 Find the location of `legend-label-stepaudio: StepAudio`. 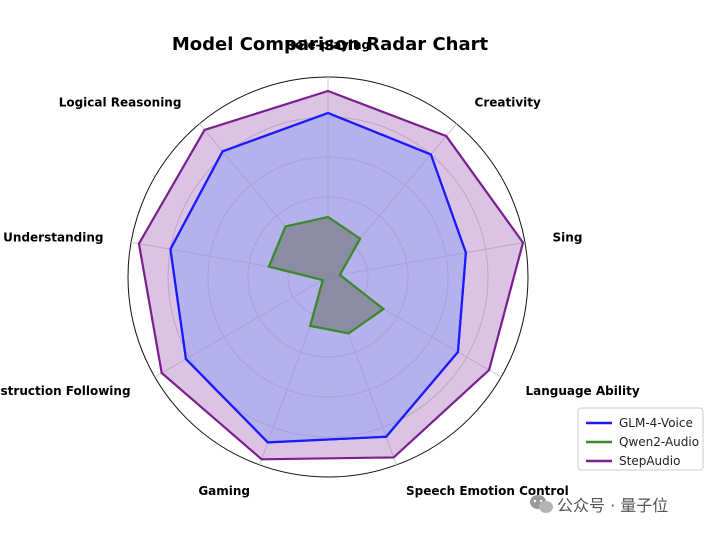

legend-label-stepaudio: StepAudio is located at coordinates (649, 461).